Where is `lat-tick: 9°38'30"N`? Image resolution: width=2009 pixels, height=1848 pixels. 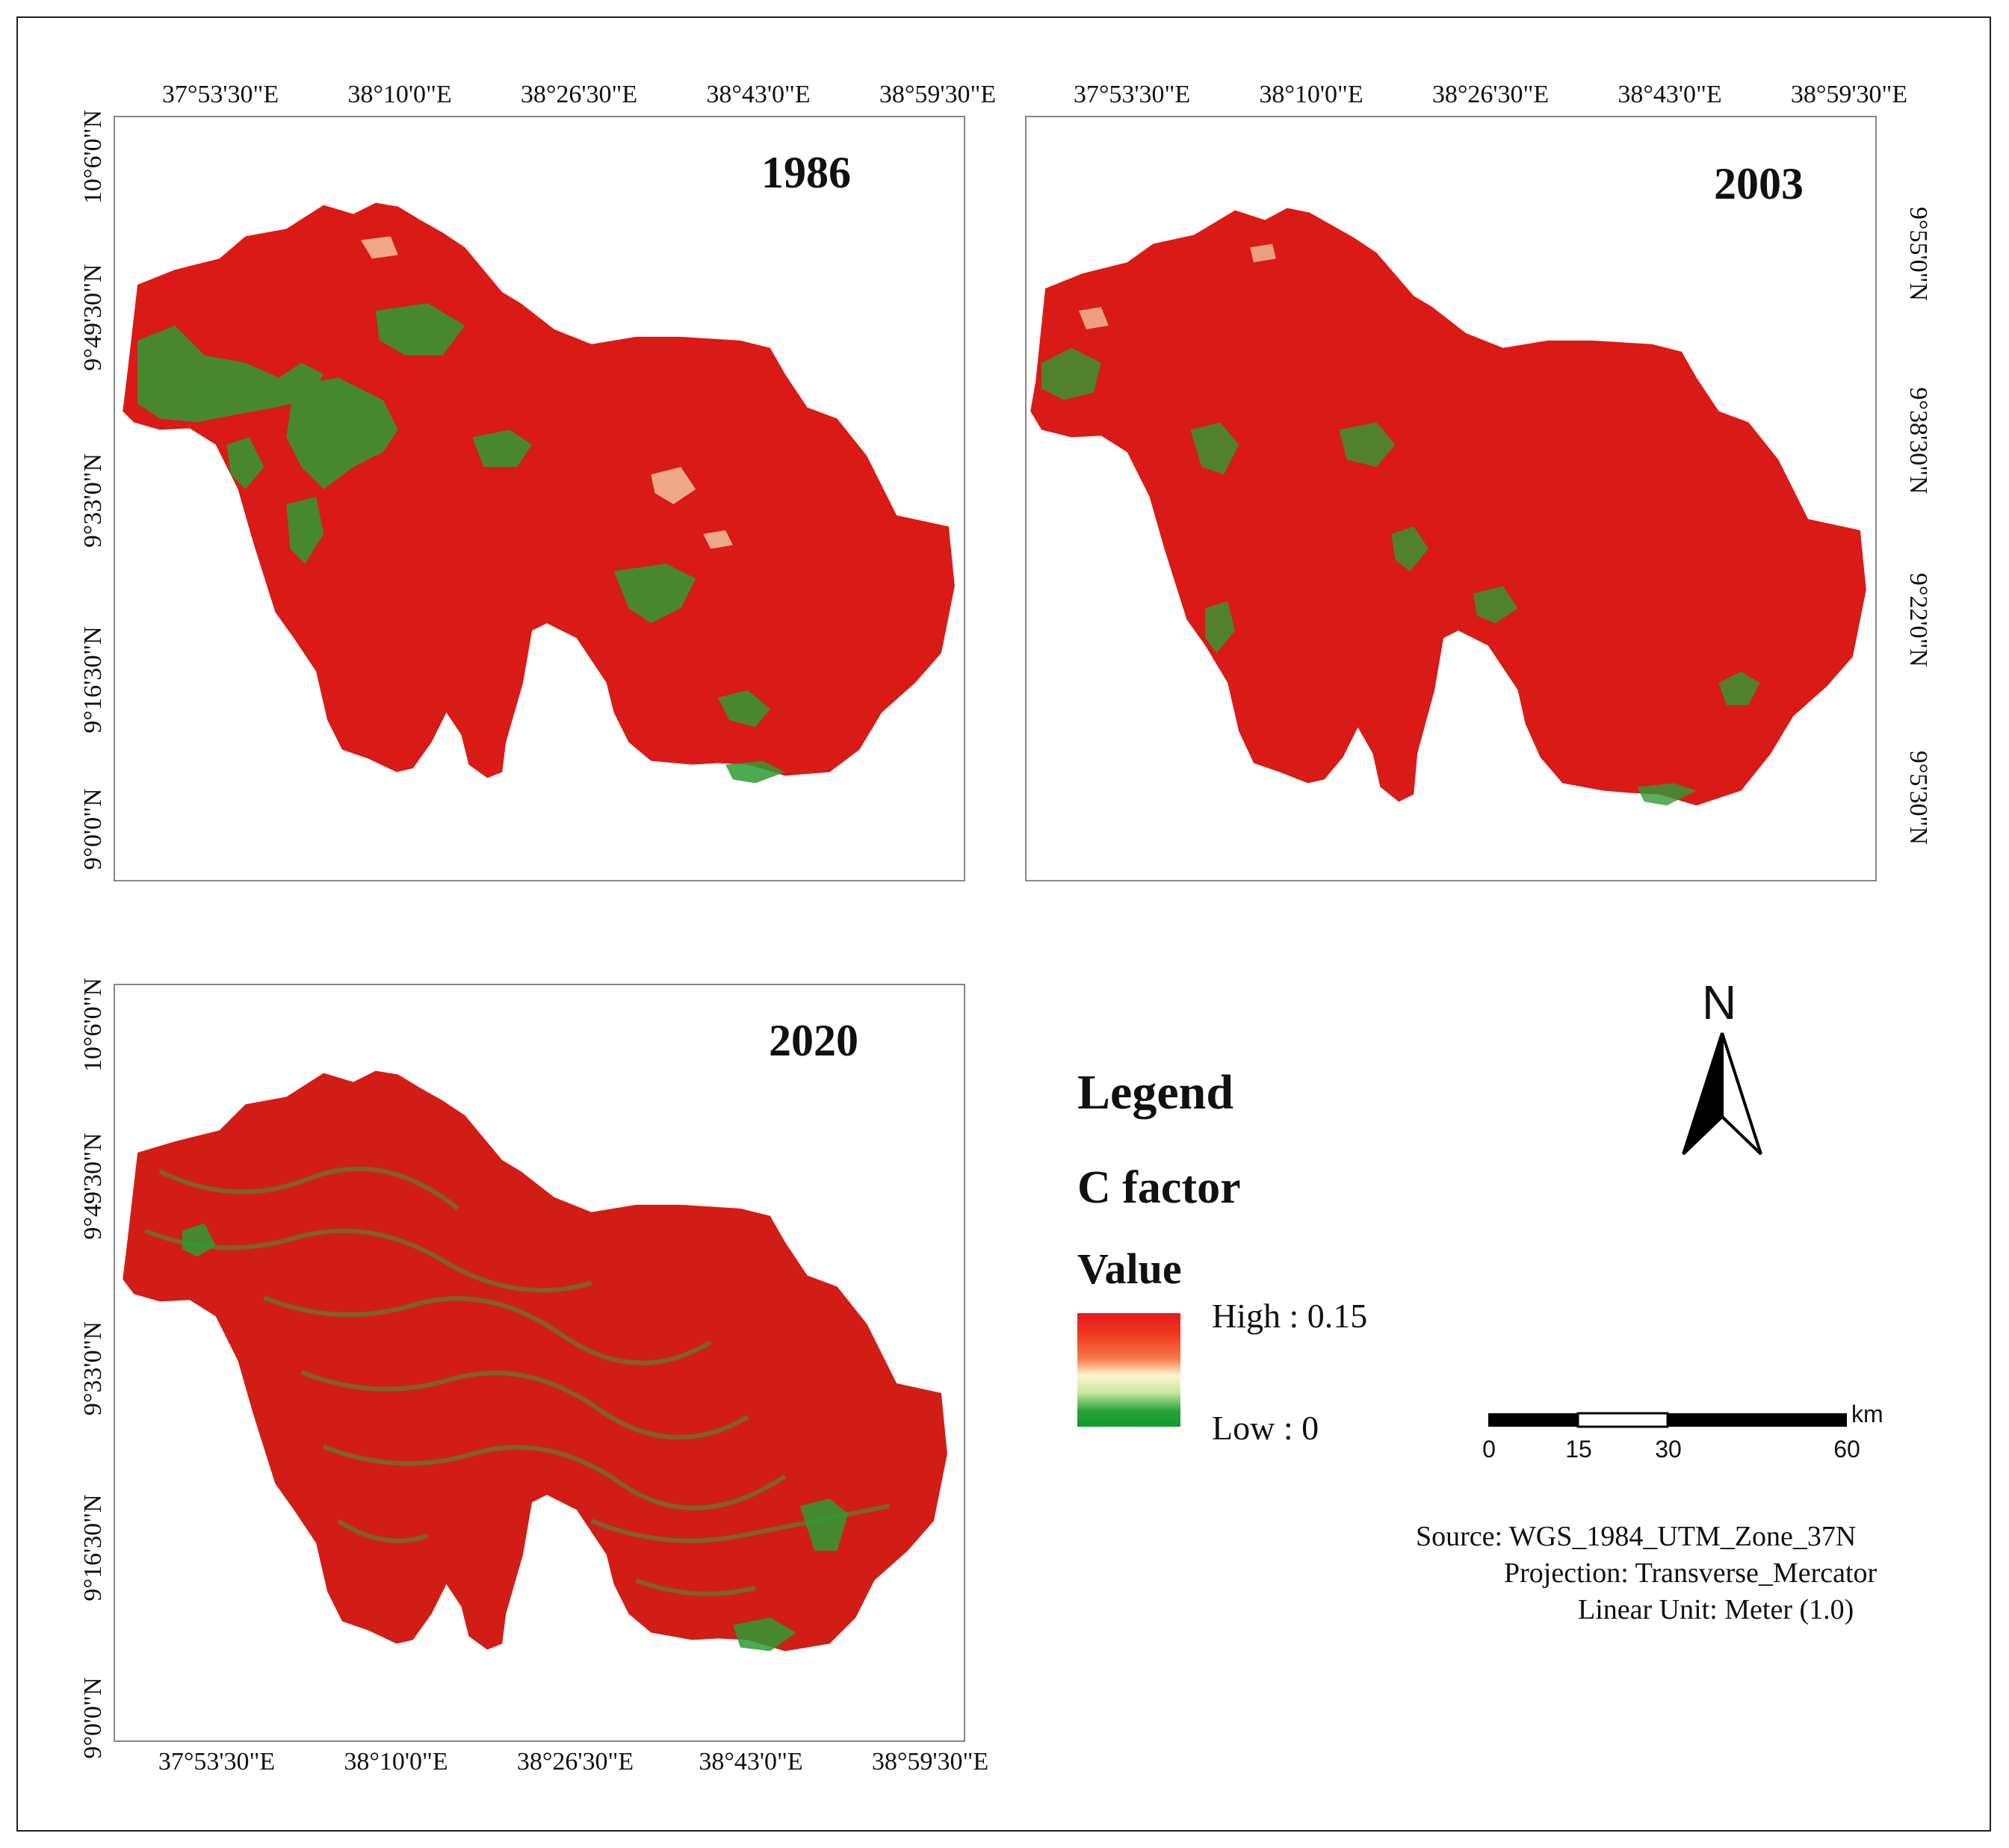
lat-tick: 9°38'30"N is located at coordinates (1918, 441).